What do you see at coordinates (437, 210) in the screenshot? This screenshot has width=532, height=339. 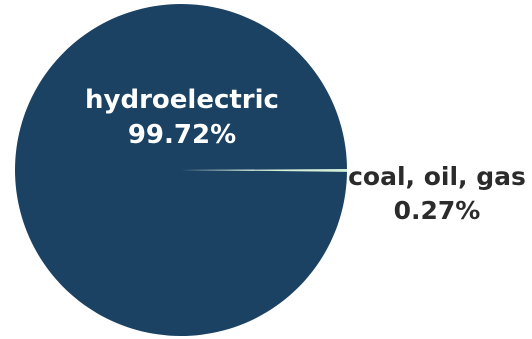 I see `slice-value-coal-oil-gas: 0.27%` at bounding box center [437, 210].